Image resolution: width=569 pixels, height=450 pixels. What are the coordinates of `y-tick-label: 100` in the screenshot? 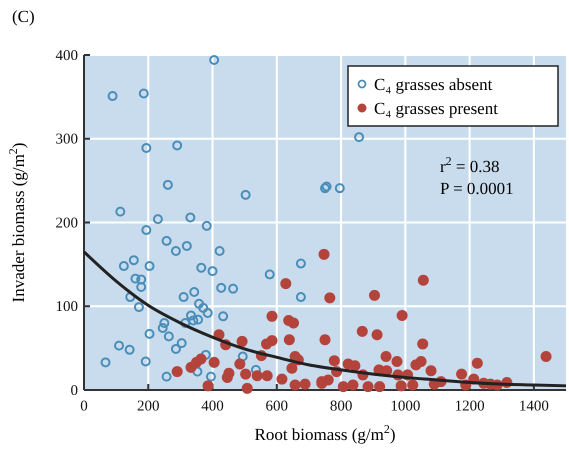 It's located at (67, 307).